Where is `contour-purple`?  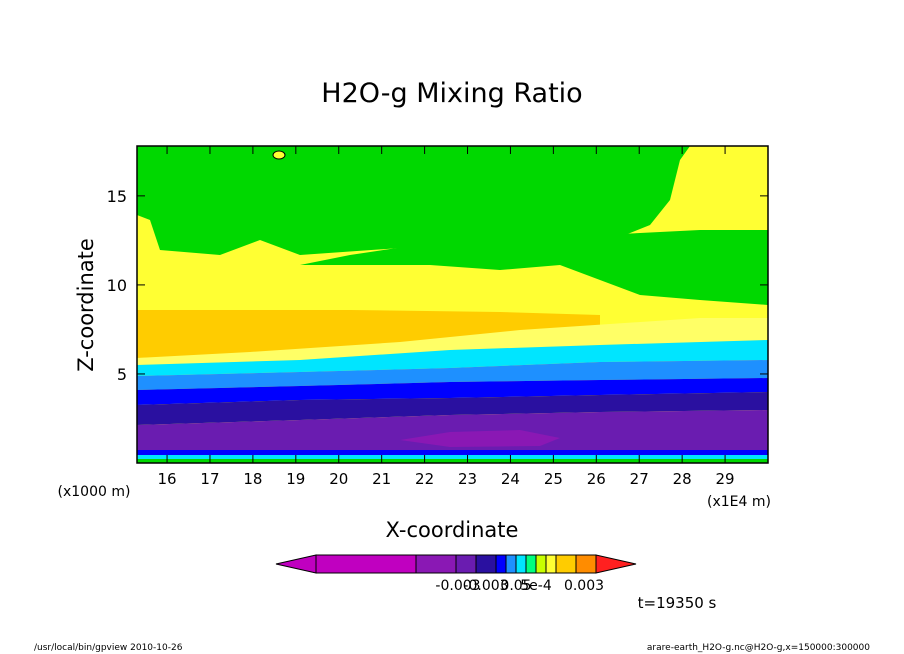
contour-purple is located at coordinates (452, 430).